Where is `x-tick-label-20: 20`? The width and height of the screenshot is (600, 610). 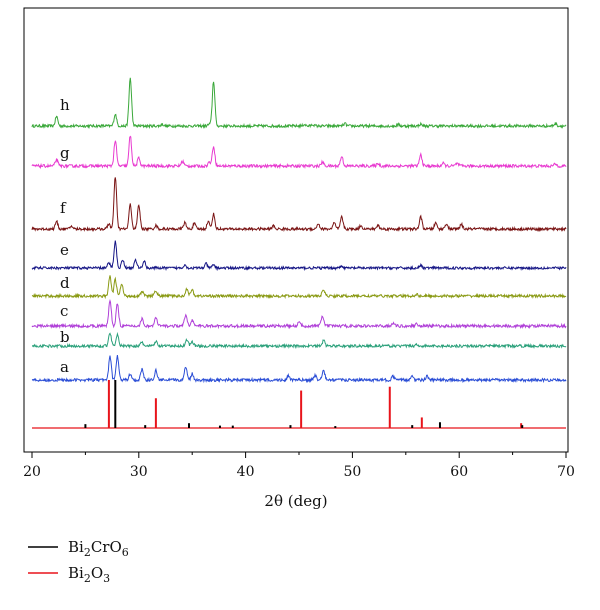 x-tick-label-20: 20 is located at coordinates (32, 472).